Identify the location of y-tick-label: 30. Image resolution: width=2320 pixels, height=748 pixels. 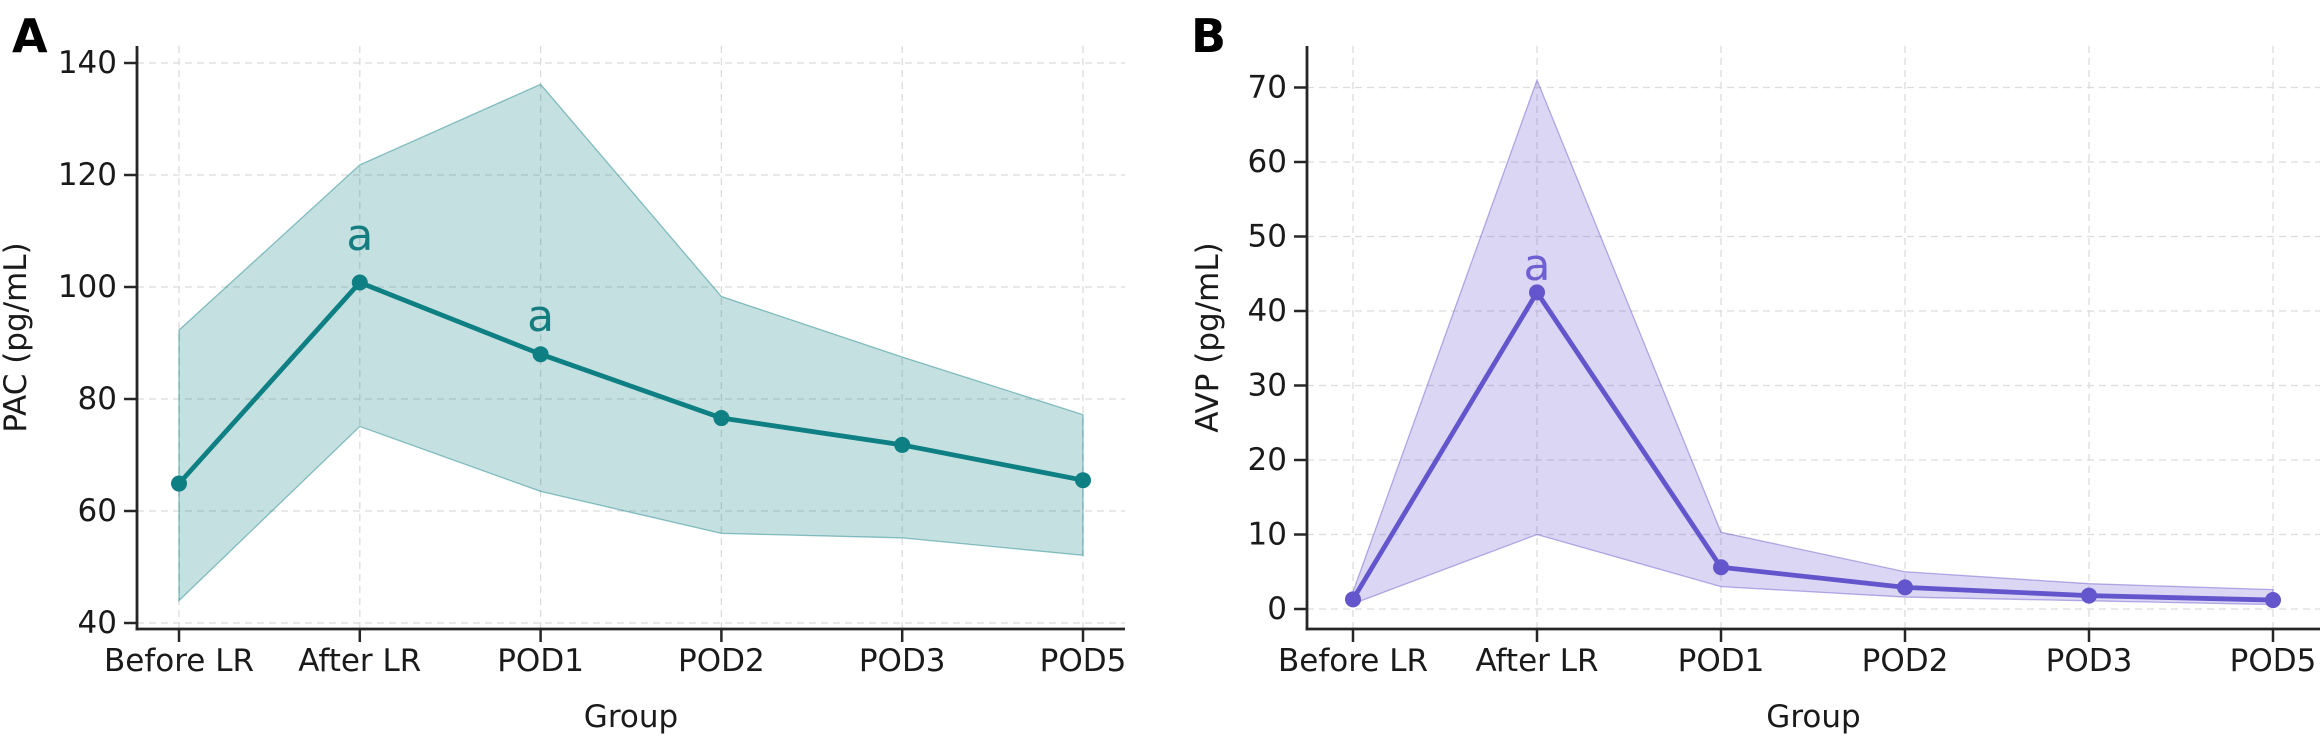
(1267, 386).